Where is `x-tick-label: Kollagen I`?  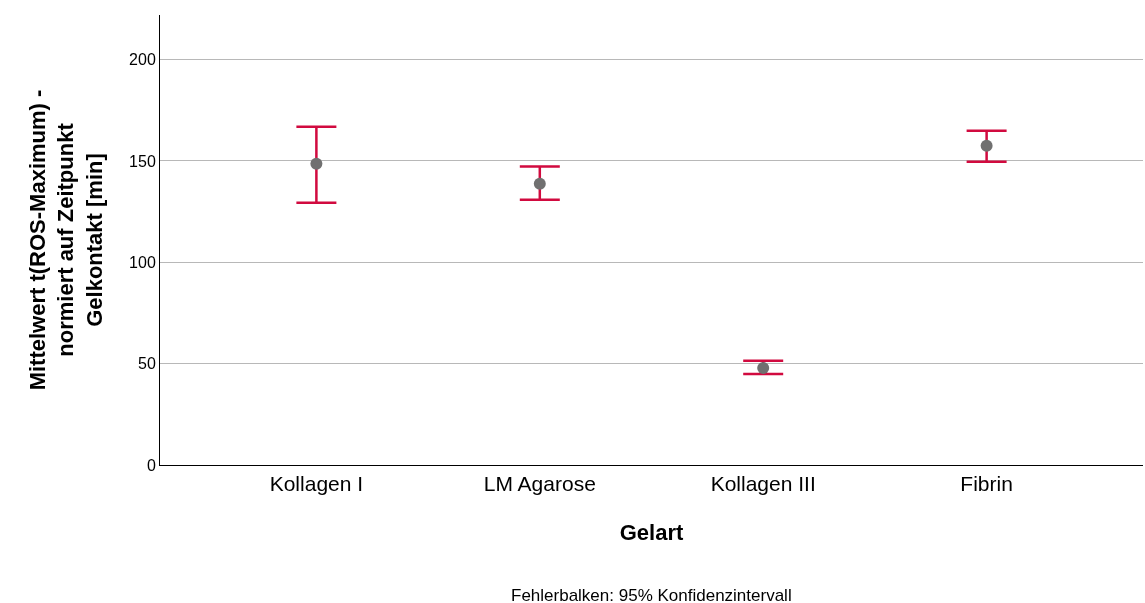
x-tick-label: Kollagen I is located at coordinates (316, 484).